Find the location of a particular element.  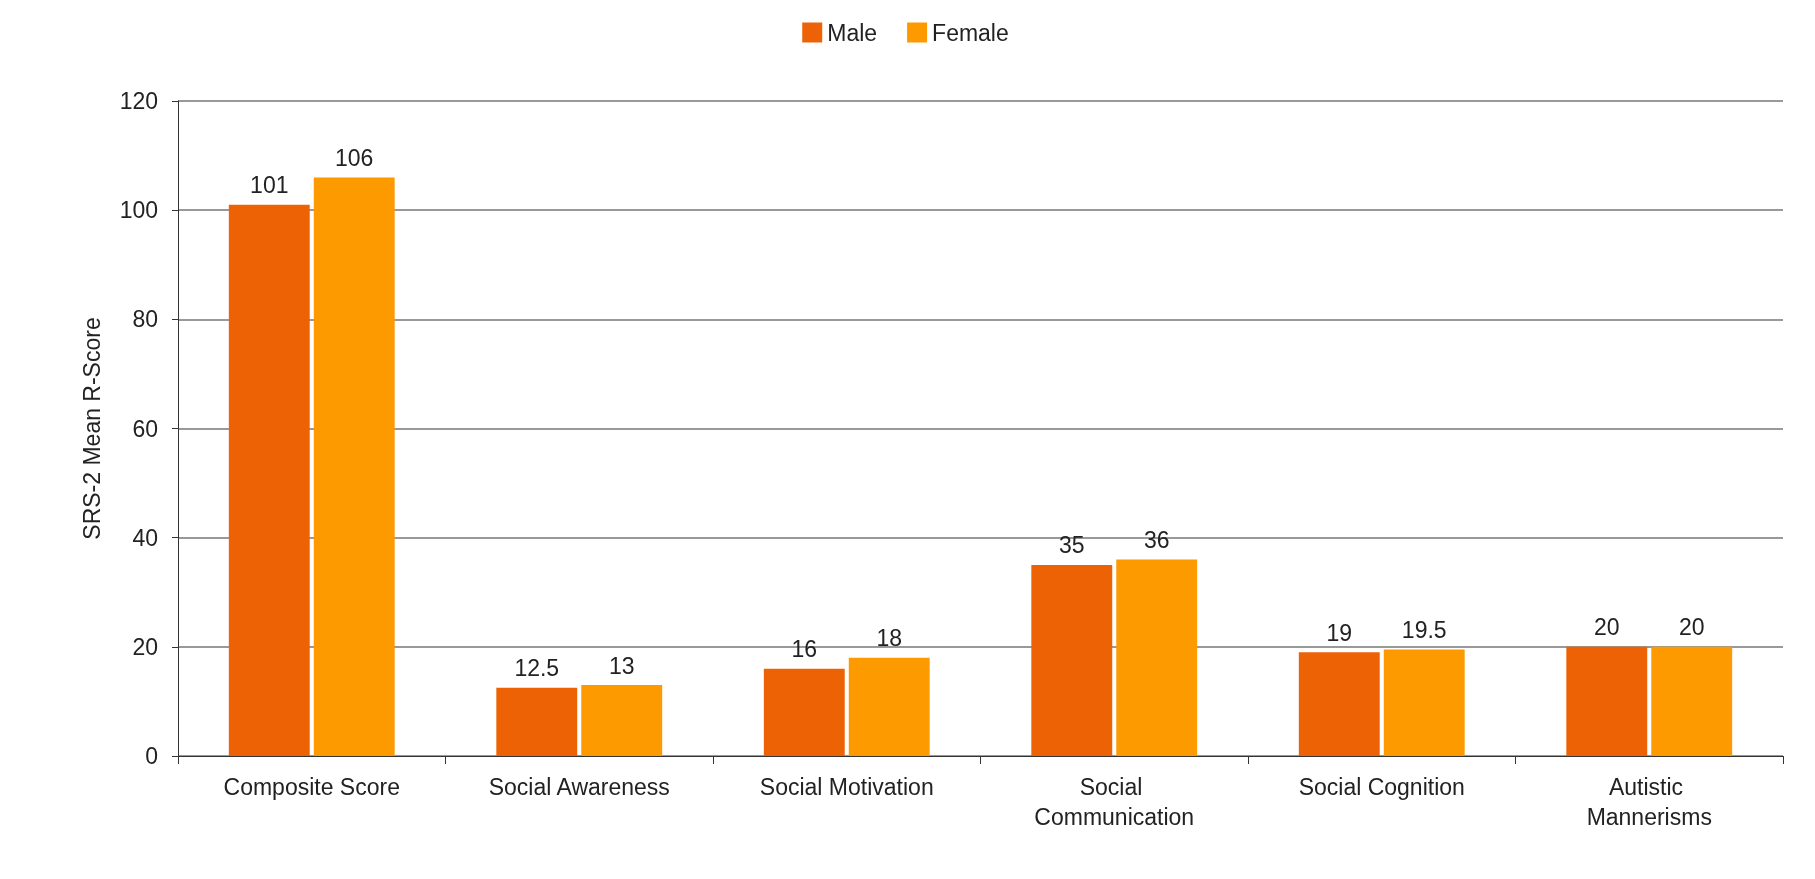

data-label: 19 is located at coordinates (1339, 632).